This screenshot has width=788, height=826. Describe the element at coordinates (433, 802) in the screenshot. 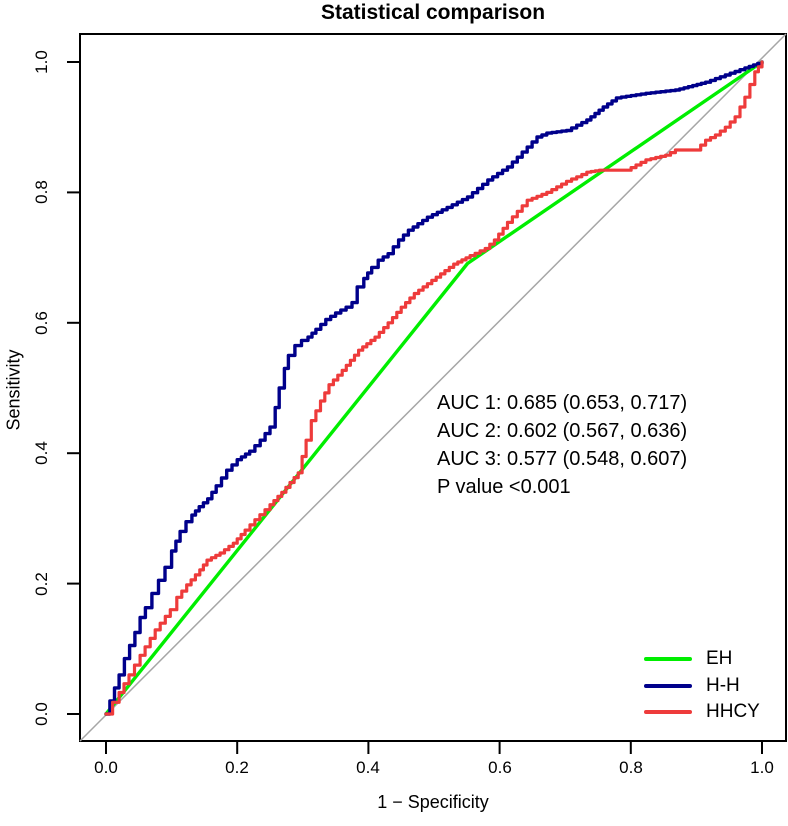

I see `x-axis-label: 1 − Specificity` at that location.